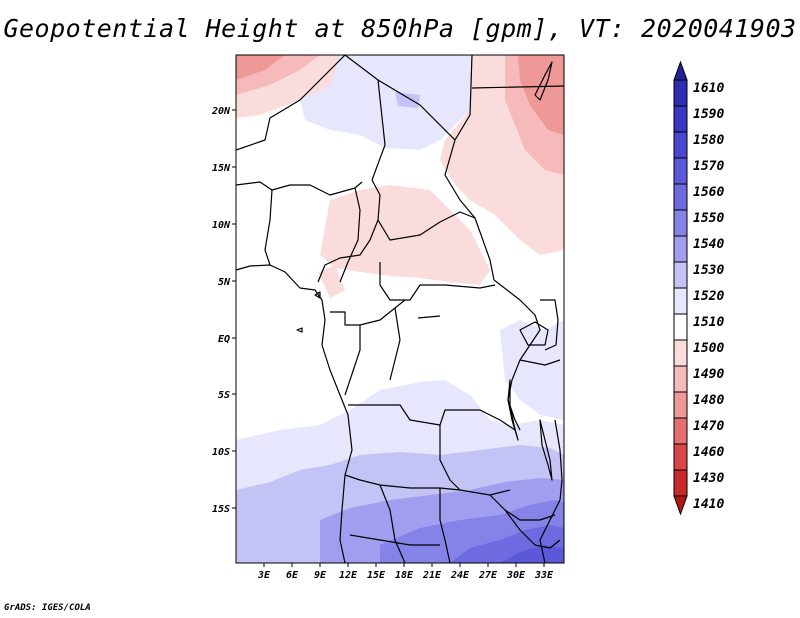 The height and width of the screenshot is (618, 800). I want to click on colorbar-label: 1430, so click(708, 478).